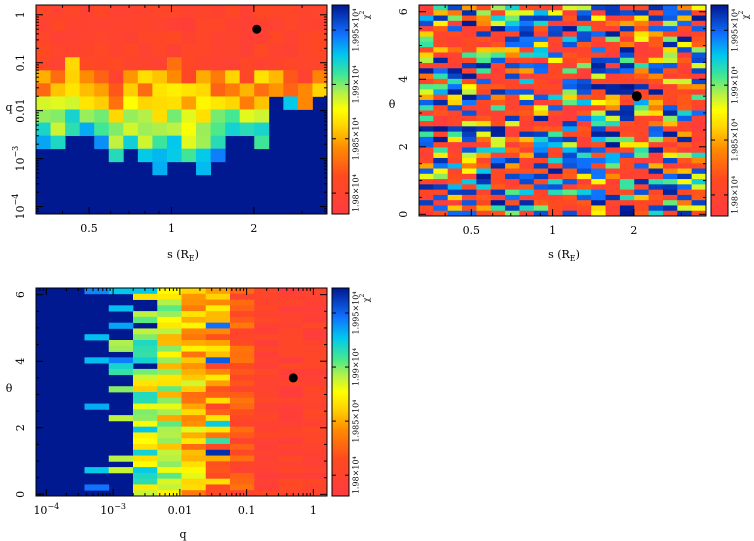 The image size is (754, 541). I want to click on colorbar, so click(719, 110).